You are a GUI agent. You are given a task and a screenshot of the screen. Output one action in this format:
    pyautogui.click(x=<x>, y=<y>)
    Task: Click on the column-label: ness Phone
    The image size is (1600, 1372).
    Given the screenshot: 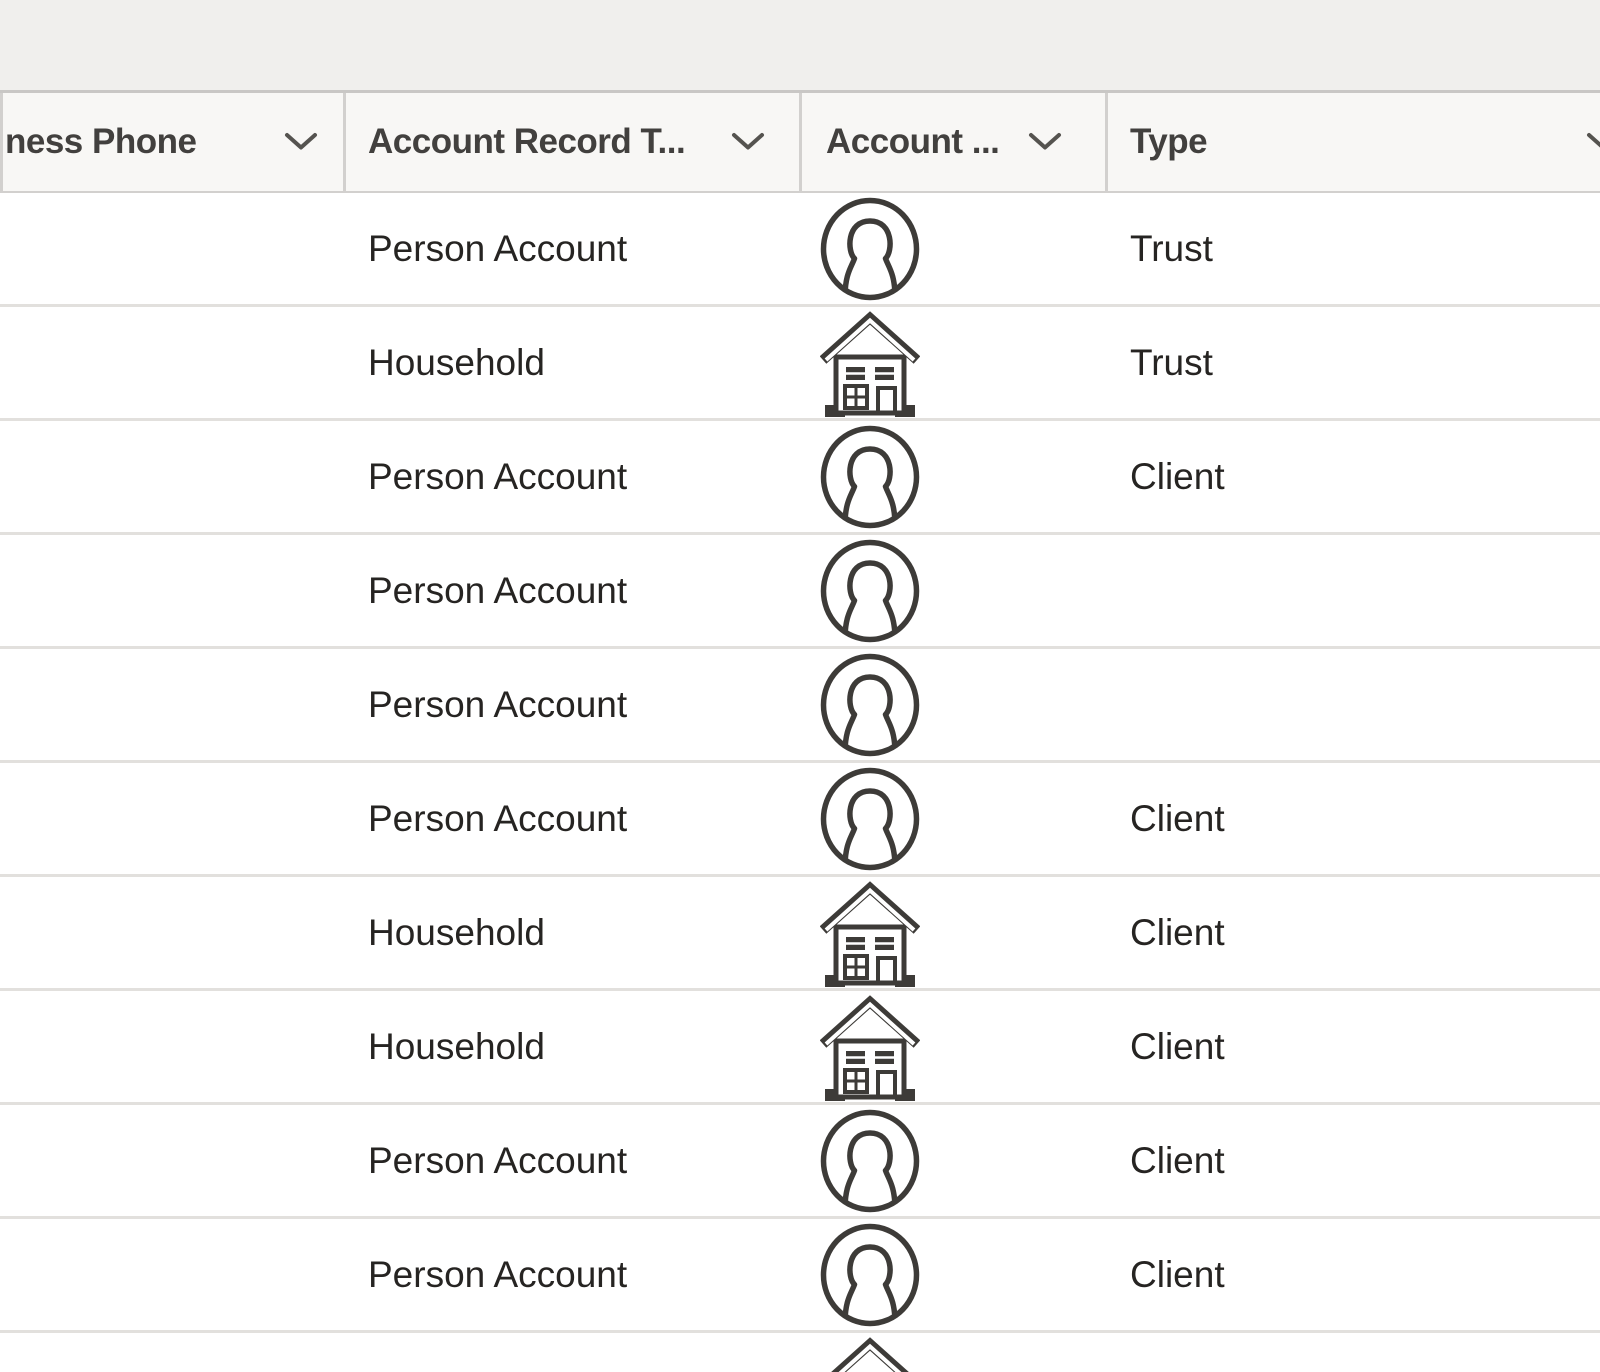 What is the action you would take?
    pyautogui.click(x=101, y=141)
    